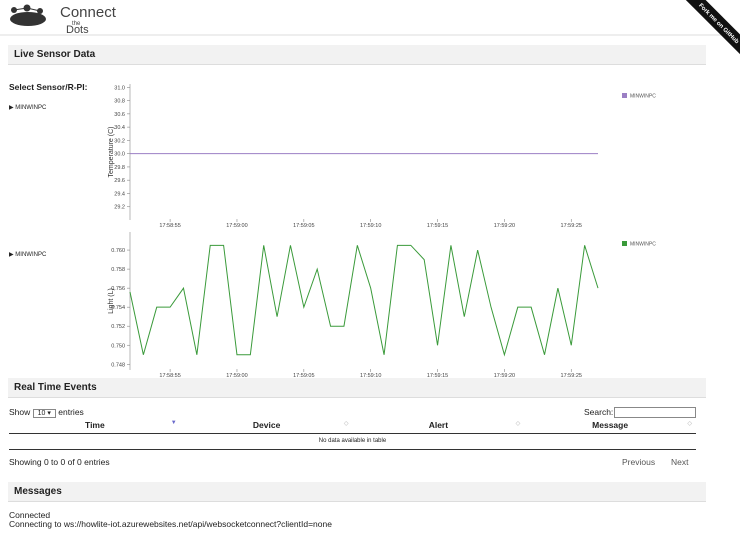 The width and height of the screenshot is (740, 541). Describe the element at coordinates (59, 462) in the screenshot. I see `table-info: Showing 0 to 0 of 0 entries` at that location.